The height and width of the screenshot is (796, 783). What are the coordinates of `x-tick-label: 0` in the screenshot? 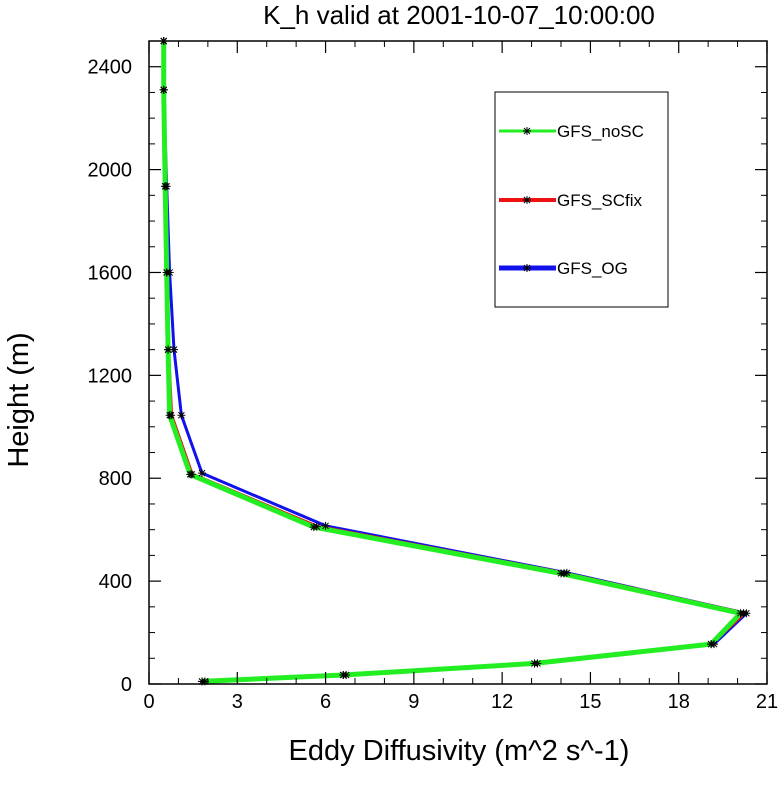 It's located at (148, 702).